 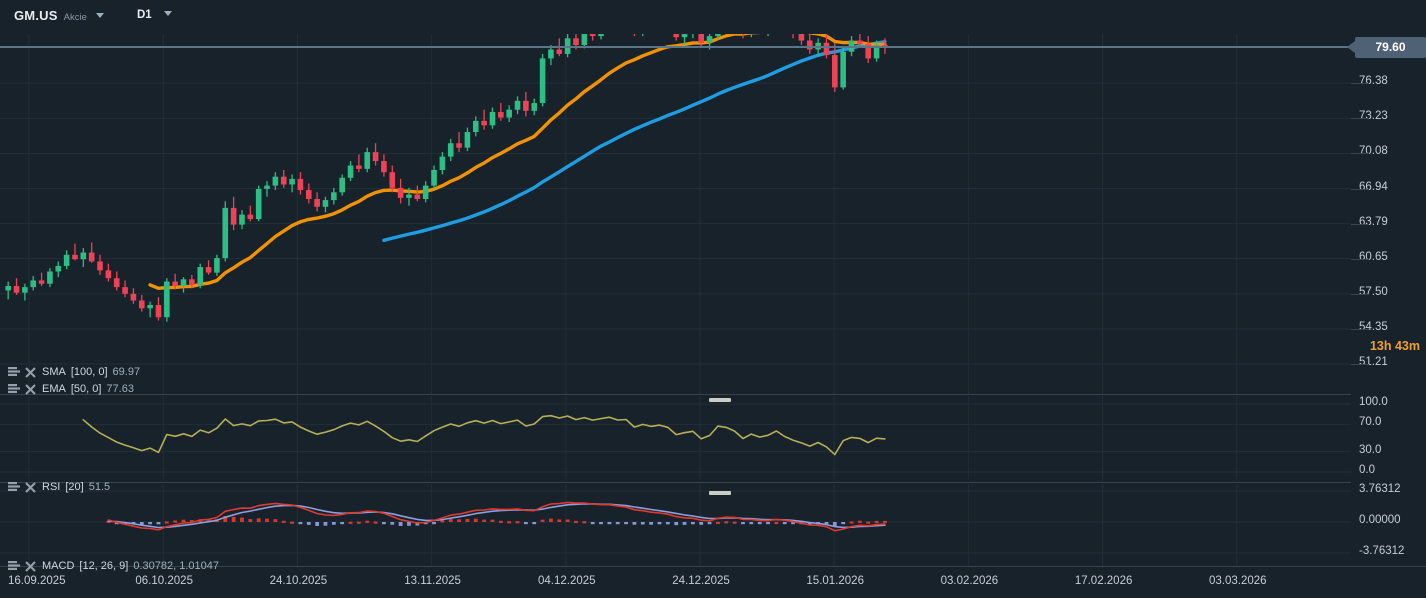 What do you see at coordinates (969, 581) in the screenshot?
I see `time-axis-tick: 03.02.2026` at bounding box center [969, 581].